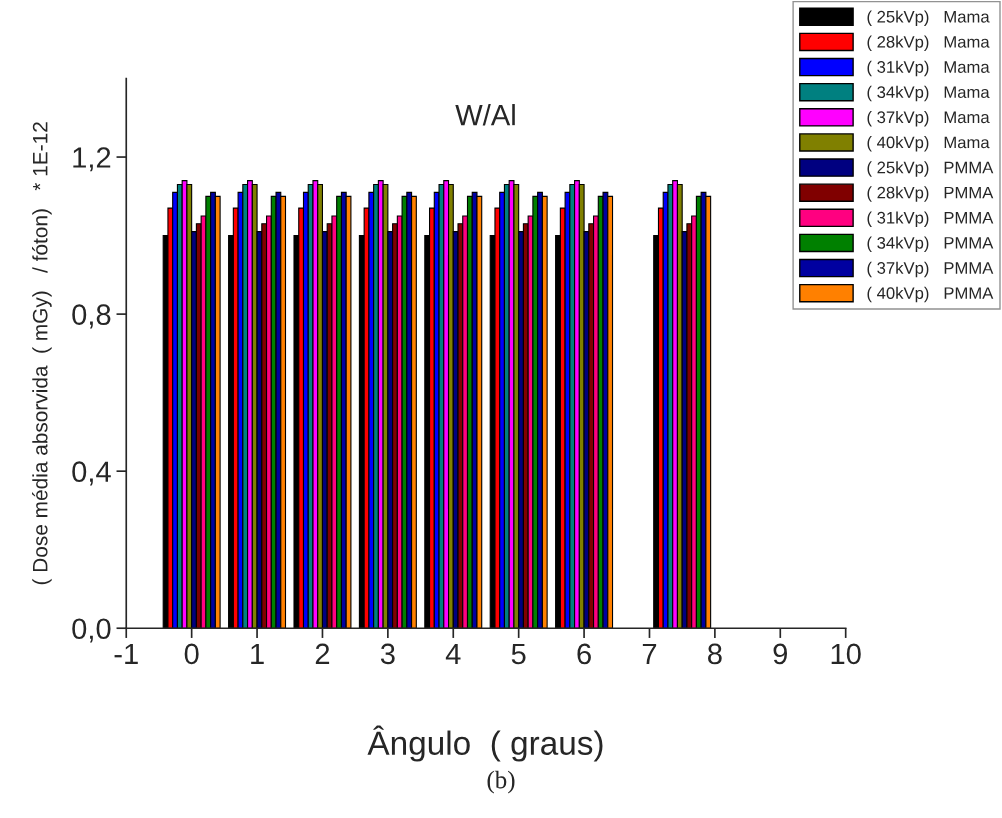 This screenshot has height=818, width=1002. What do you see at coordinates (928, 93) in the screenshot?
I see `legend-label: ( 34kVp) Mama` at bounding box center [928, 93].